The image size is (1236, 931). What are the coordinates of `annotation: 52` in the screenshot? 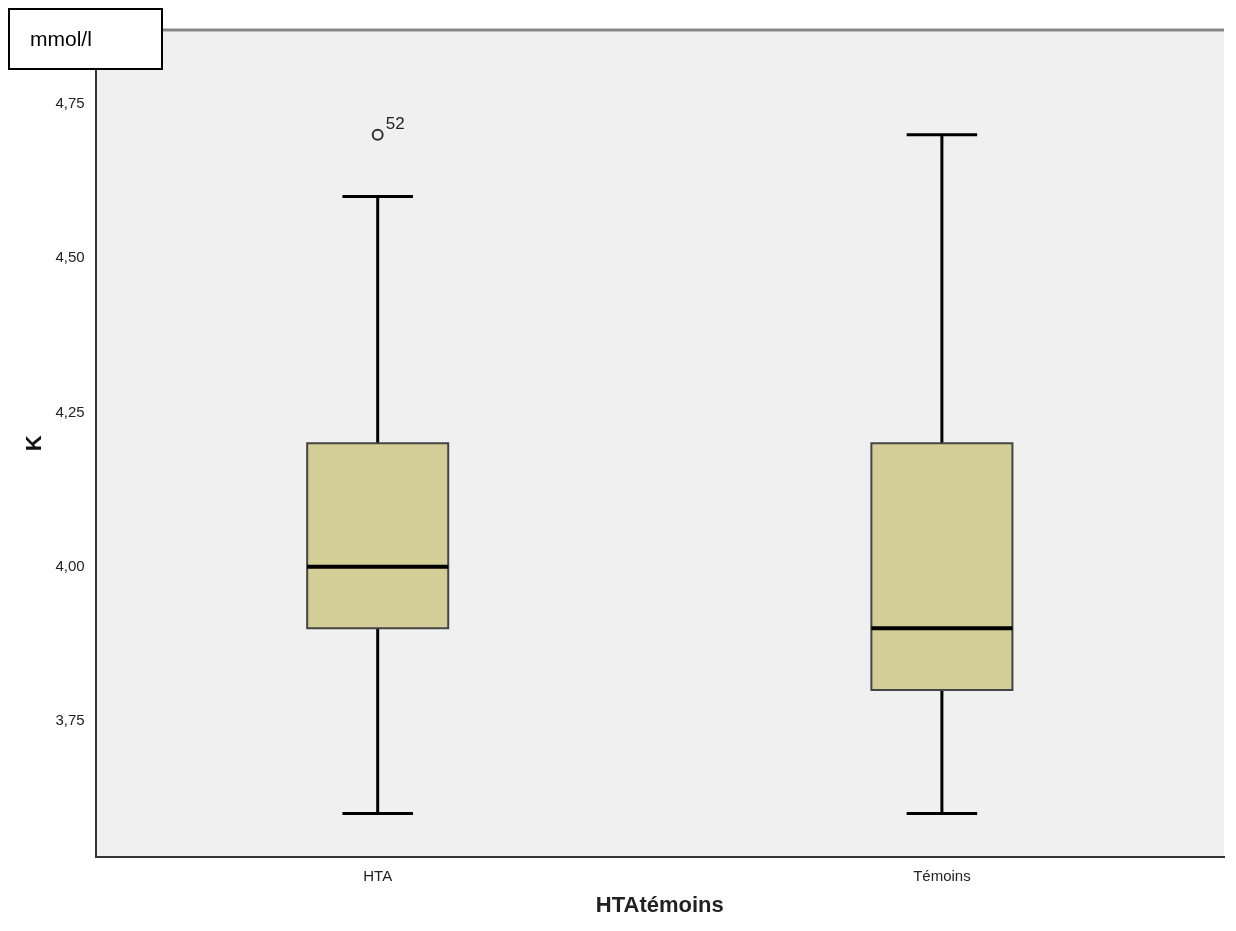 It's located at (395, 124).